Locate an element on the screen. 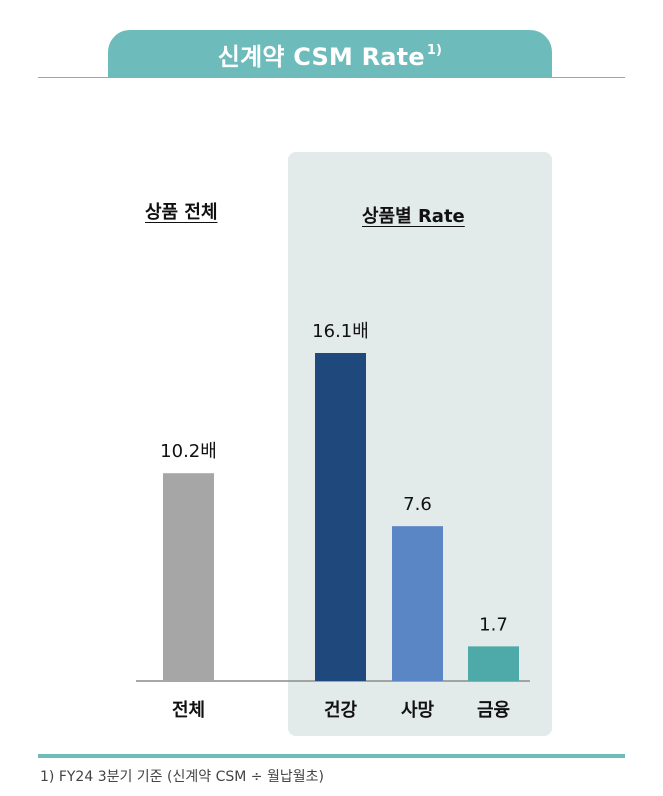 This screenshot has height=796, width=663. chart-title-text: 신계약 CSM Rate is located at coordinates (321, 56).